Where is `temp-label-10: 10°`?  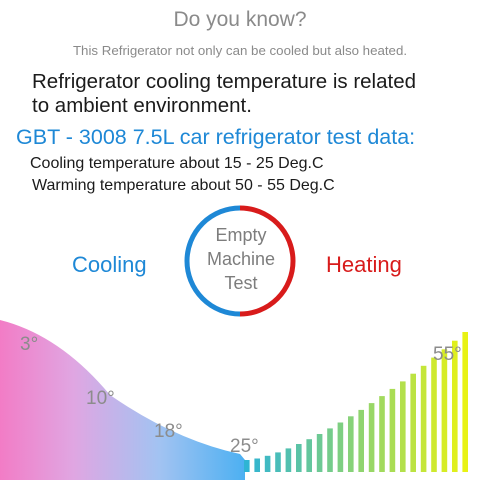 temp-label-10: 10° is located at coordinates (100, 398).